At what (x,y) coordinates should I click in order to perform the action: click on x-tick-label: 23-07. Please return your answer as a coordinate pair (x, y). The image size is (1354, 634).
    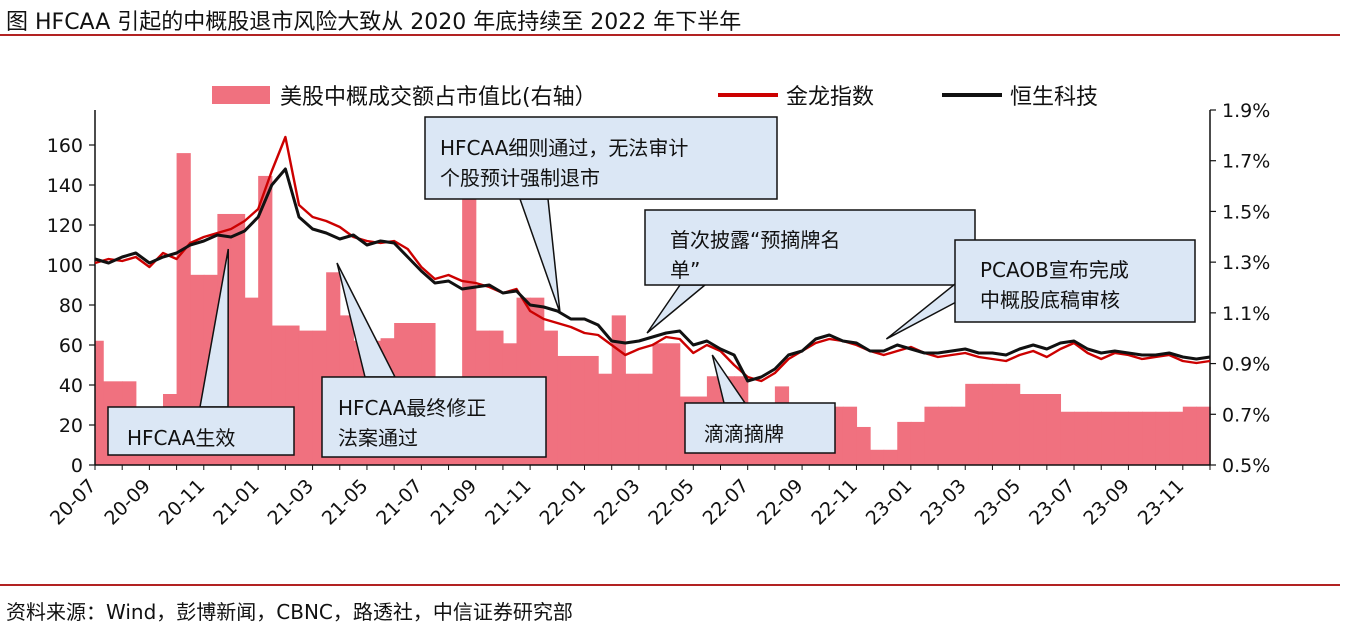
    Looking at the image, I should click on (1052, 502).